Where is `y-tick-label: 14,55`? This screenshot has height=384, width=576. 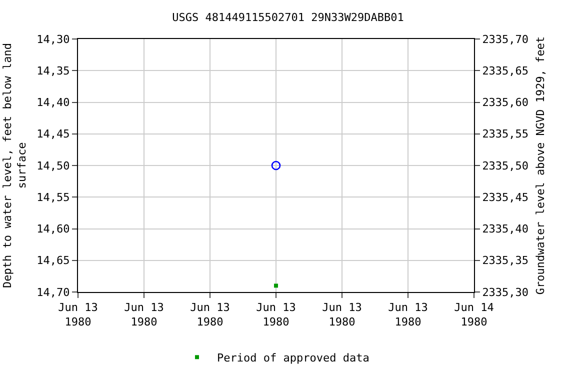 y-tick-label: 14,55 is located at coordinates (53, 197).